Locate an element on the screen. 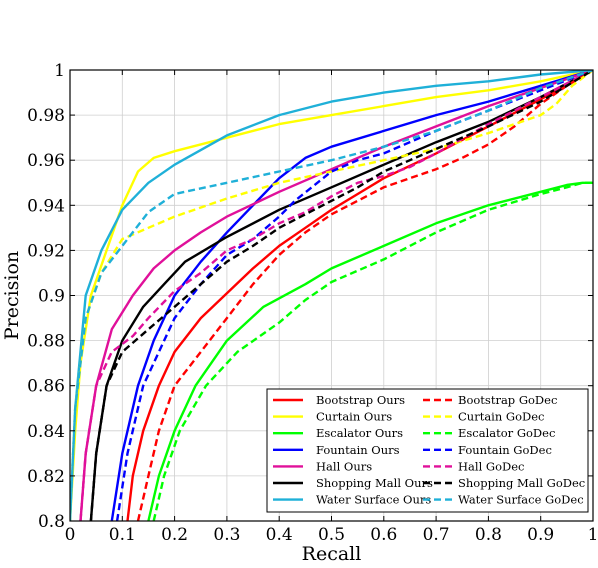 Image resolution: width=598 pixels, height=568 pixels. legend-label-hall-ours: Hall Ours is located at coordinates (344, 466).